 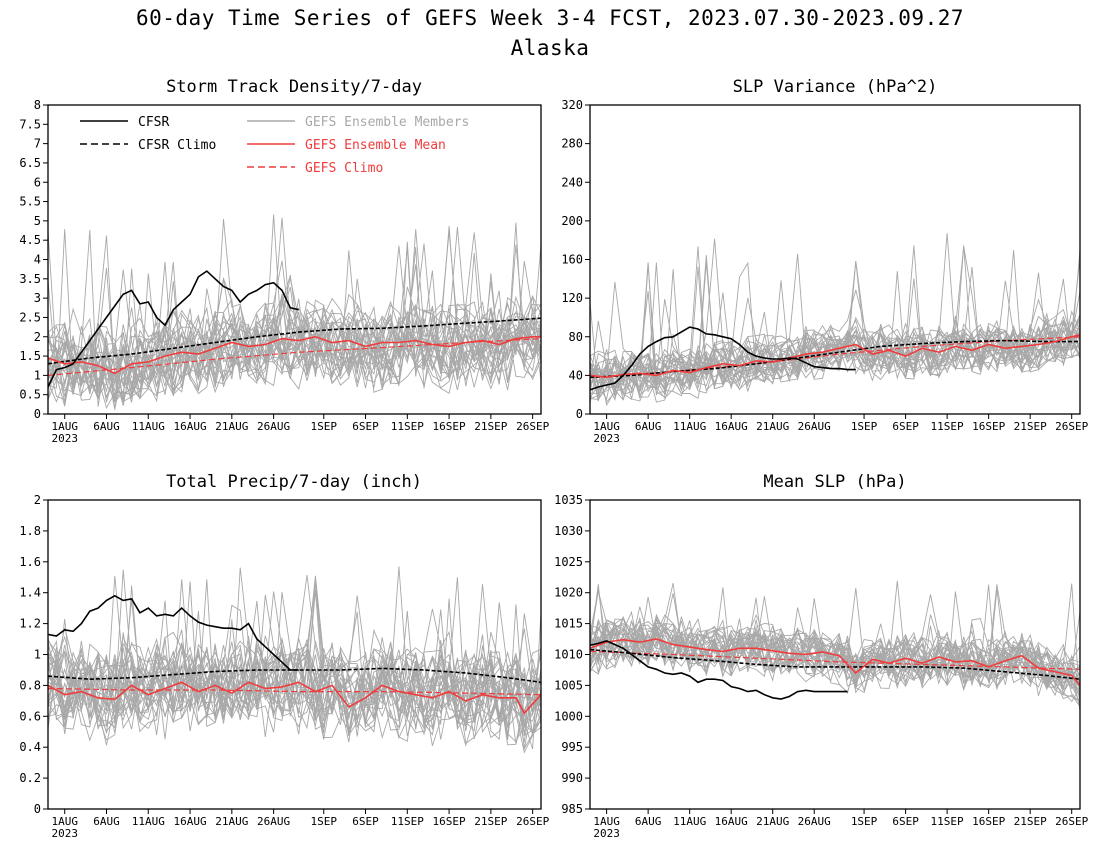 What do you see at coordinates (30, 716) in the screenshot?
I see `y-tick-label: 0.6` at bounding box center [30, 716].